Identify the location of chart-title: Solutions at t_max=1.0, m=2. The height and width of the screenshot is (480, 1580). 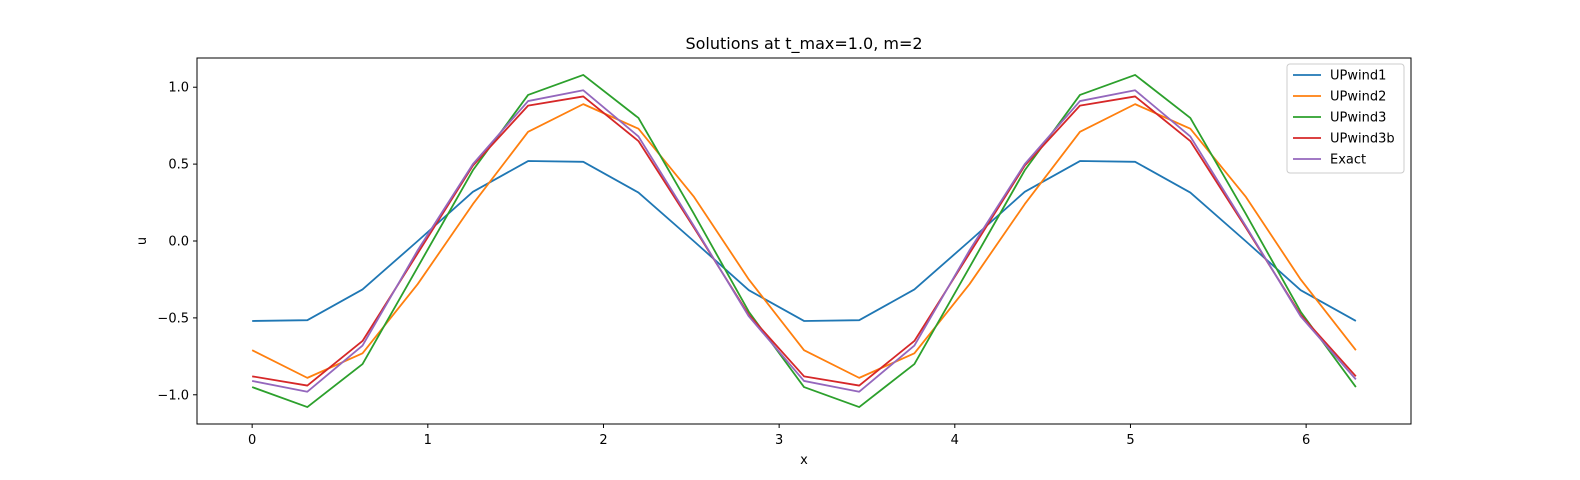
(803, 44).